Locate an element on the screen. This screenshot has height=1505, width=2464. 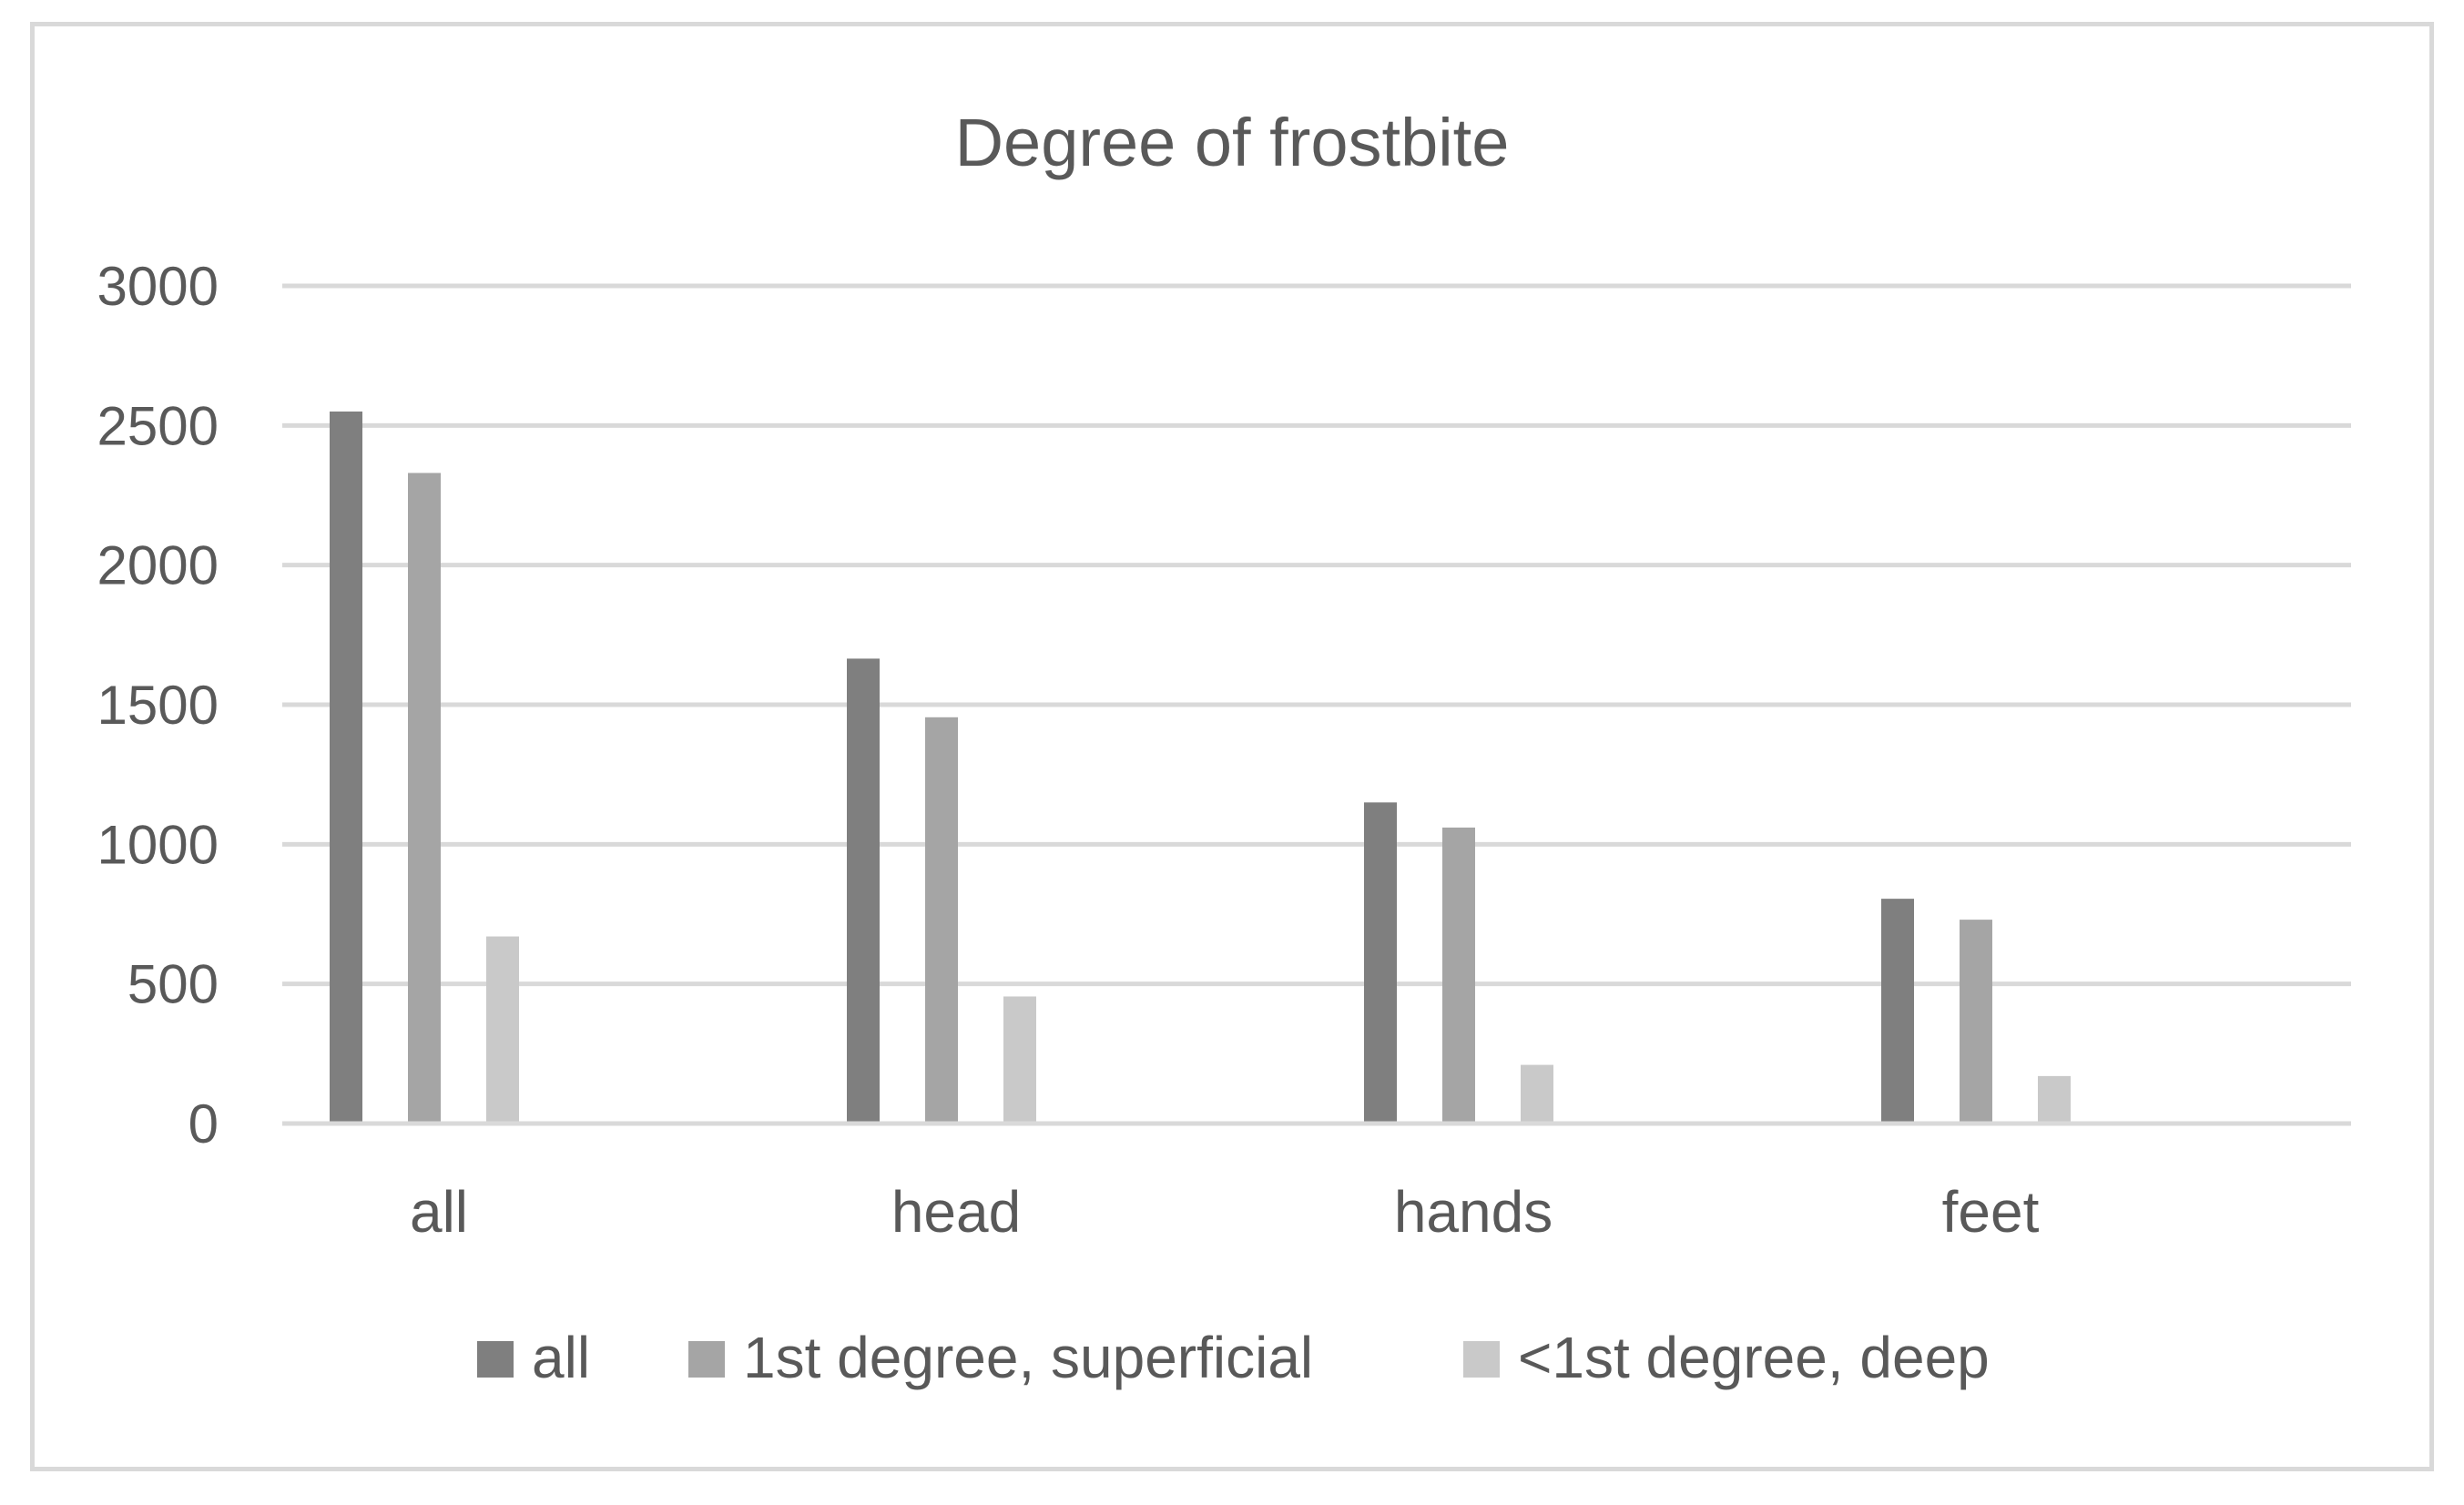
y-tick-label: 1500 is located at coordinates (158, 706).